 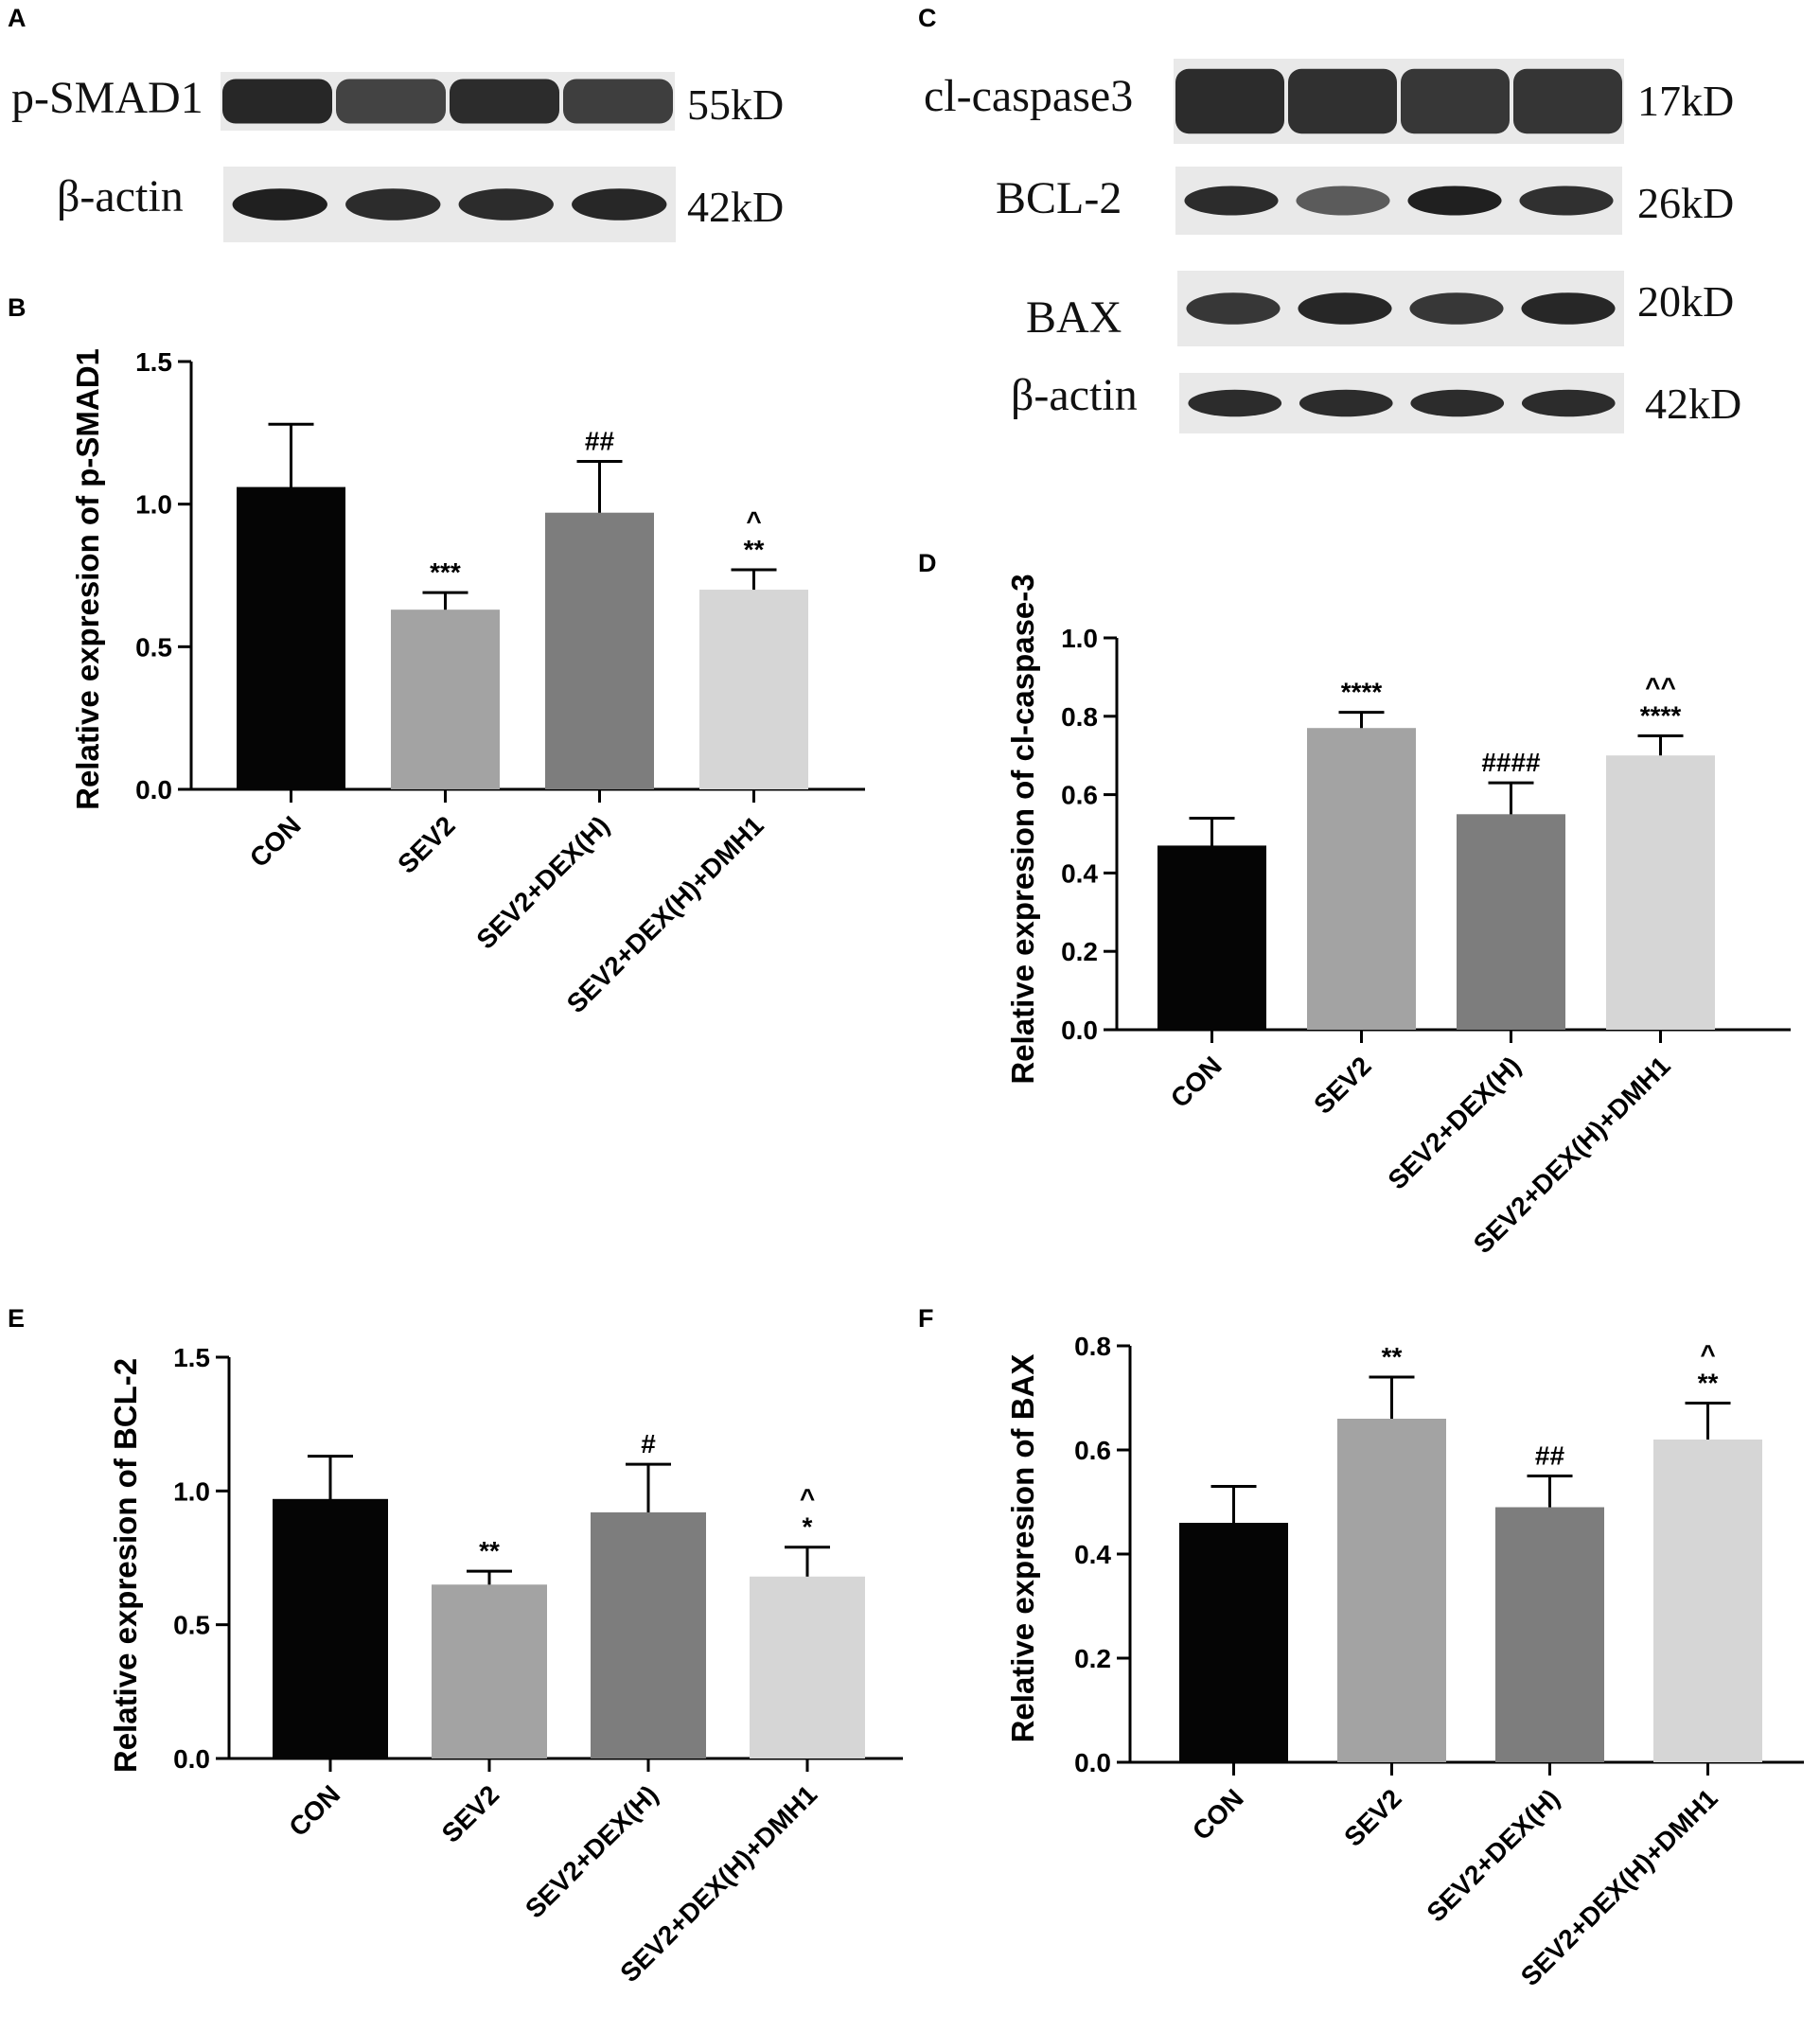 I want to click on blot-kd-bax: 20kD, so click(x=1686, y=301).